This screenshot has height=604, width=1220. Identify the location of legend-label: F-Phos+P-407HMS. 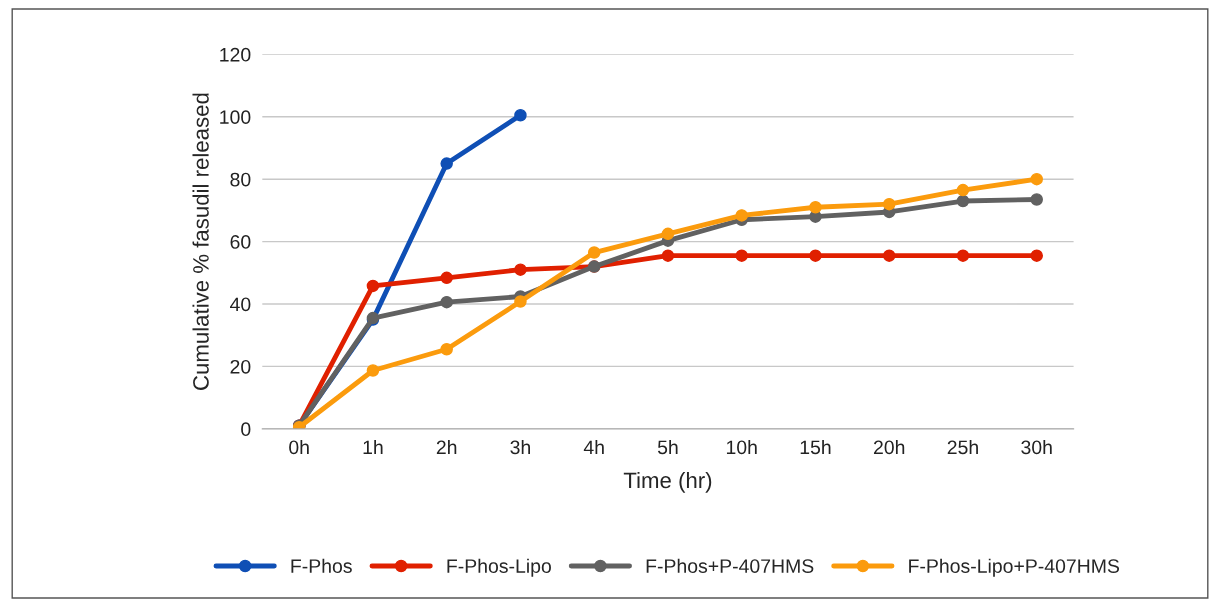
(730, 565).